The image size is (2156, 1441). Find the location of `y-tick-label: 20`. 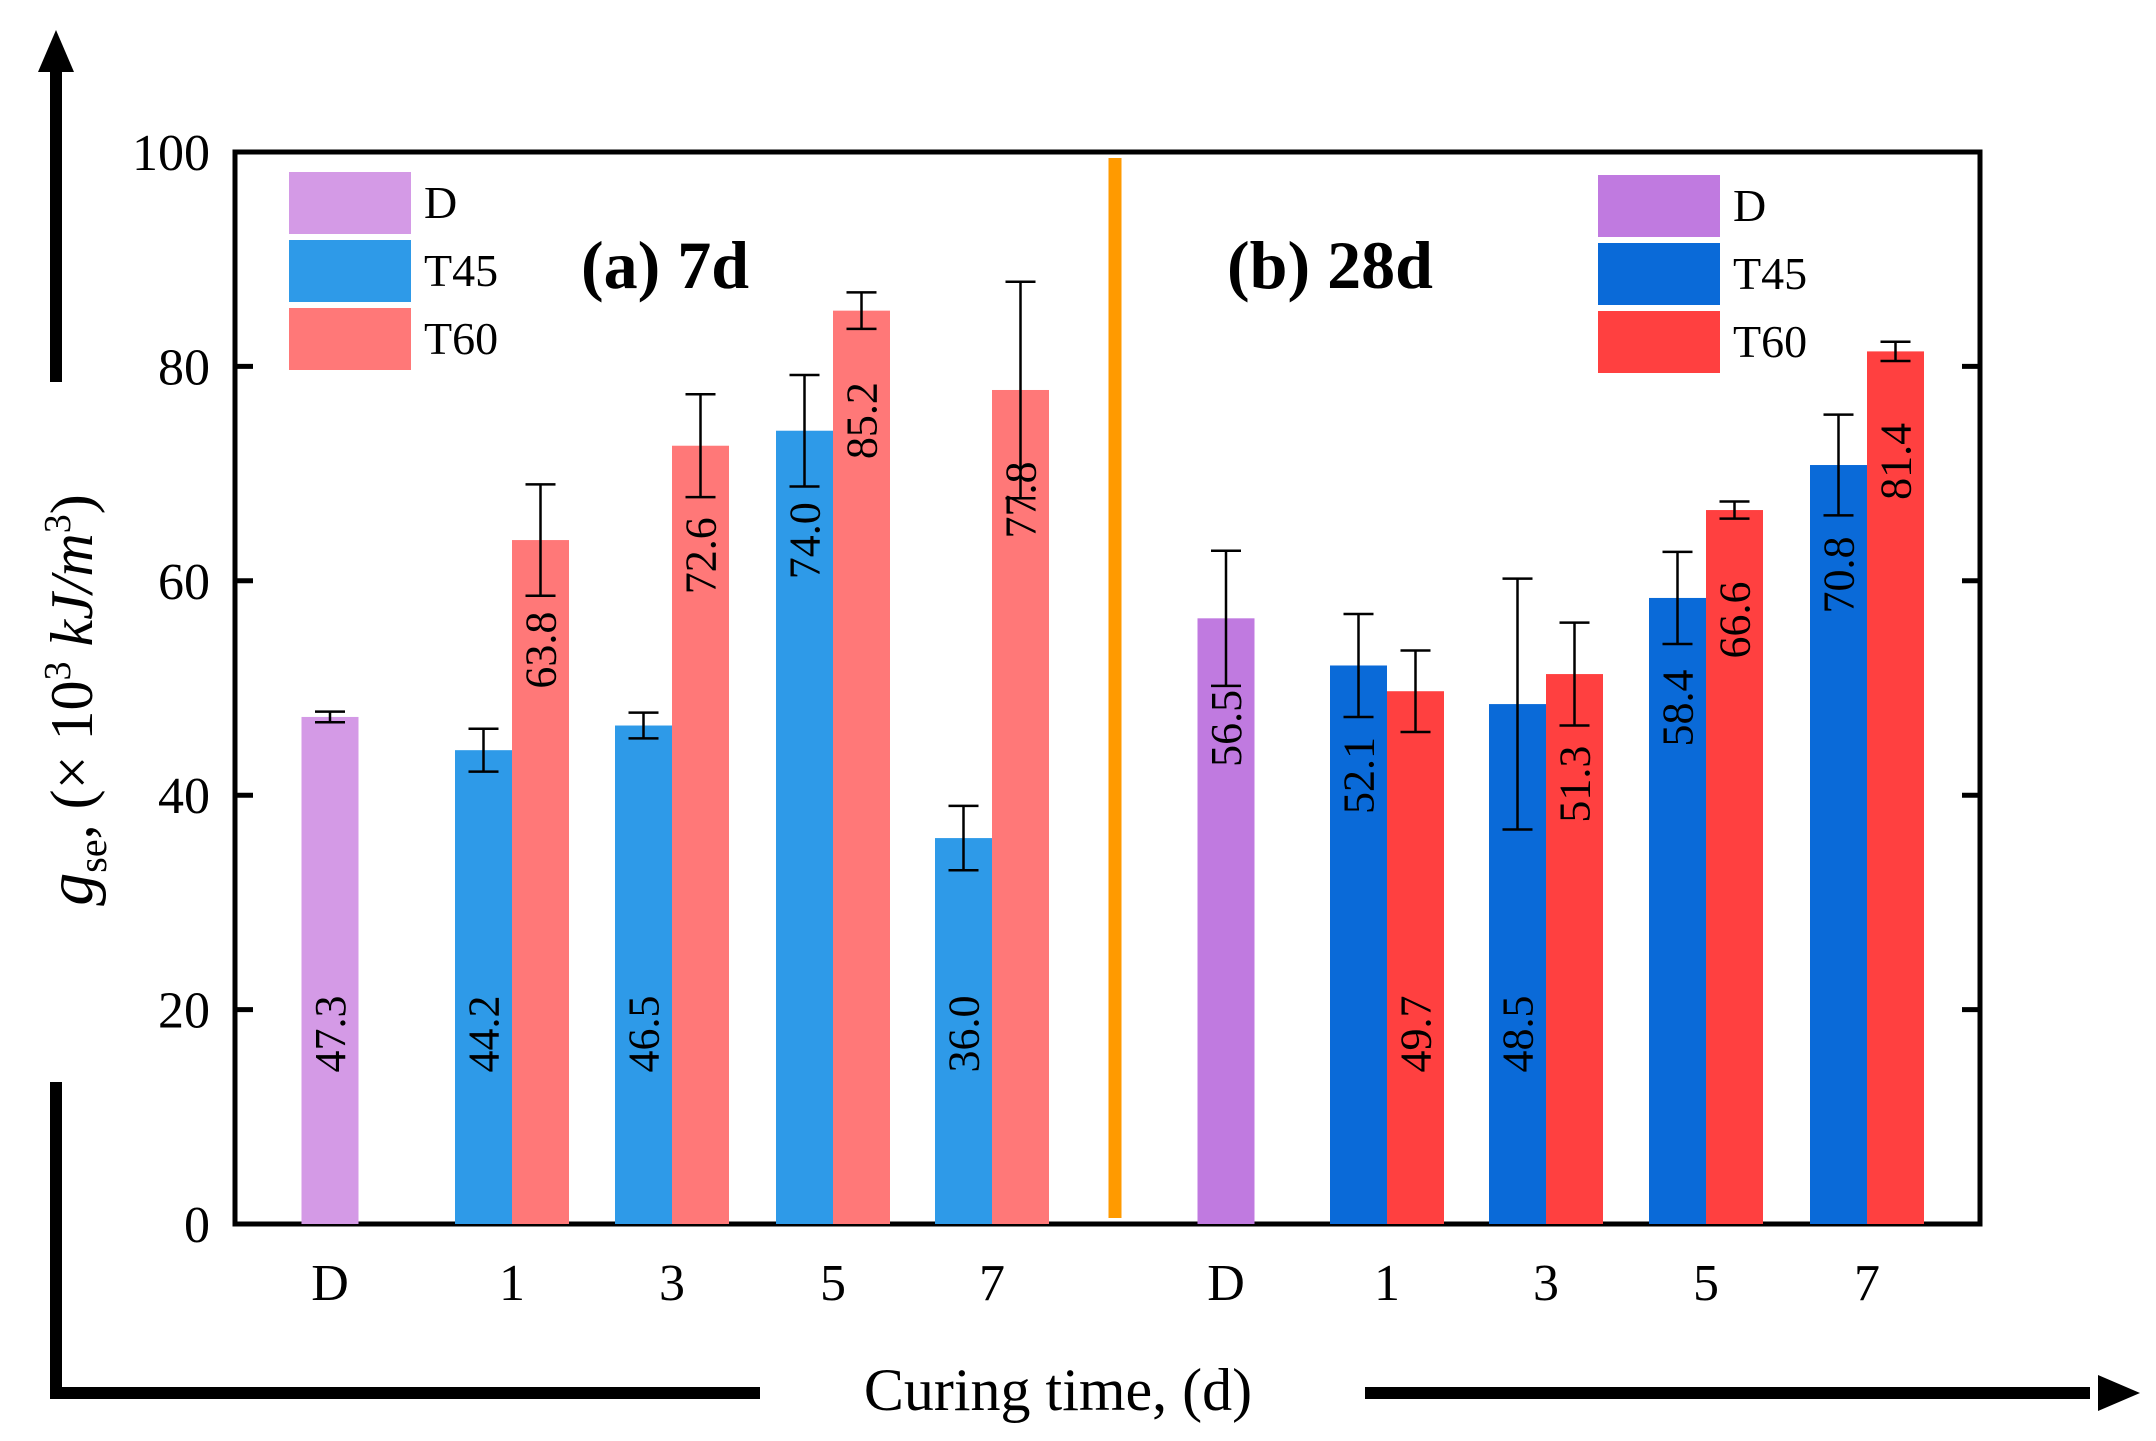

y-tick-label: 20 is located at coordinates (184, 1011).